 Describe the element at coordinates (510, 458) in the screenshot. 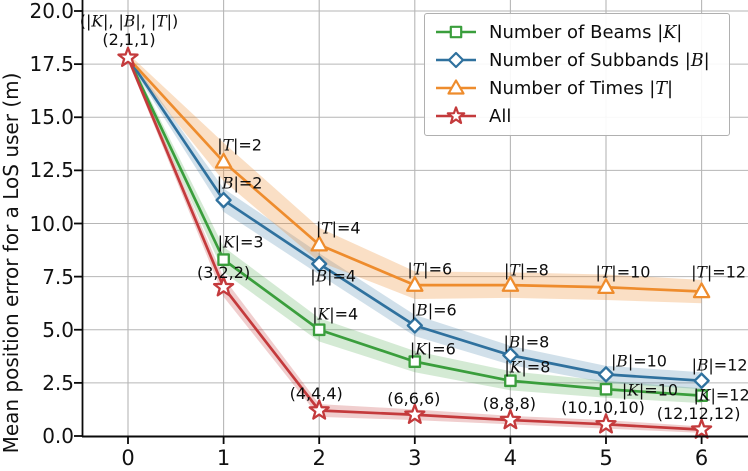

I see `x-tick-label: 4` at that location.